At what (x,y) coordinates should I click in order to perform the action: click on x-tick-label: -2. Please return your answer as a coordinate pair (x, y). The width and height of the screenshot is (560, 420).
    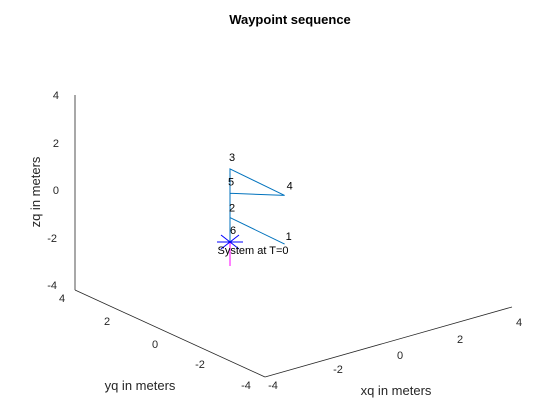
    Looking at the image, I should click on (338, 370).